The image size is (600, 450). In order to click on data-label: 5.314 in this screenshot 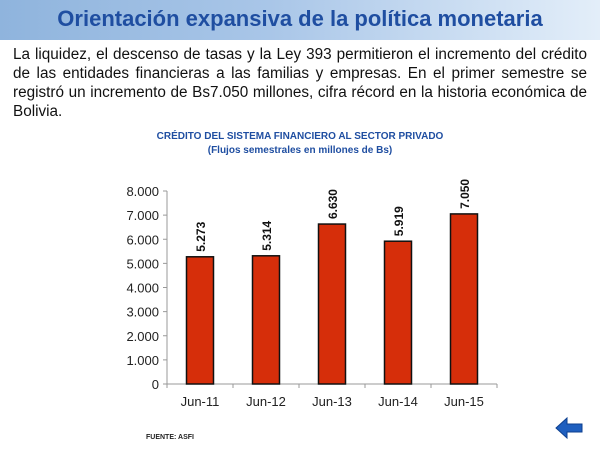, I will do `click(267, 235)`.